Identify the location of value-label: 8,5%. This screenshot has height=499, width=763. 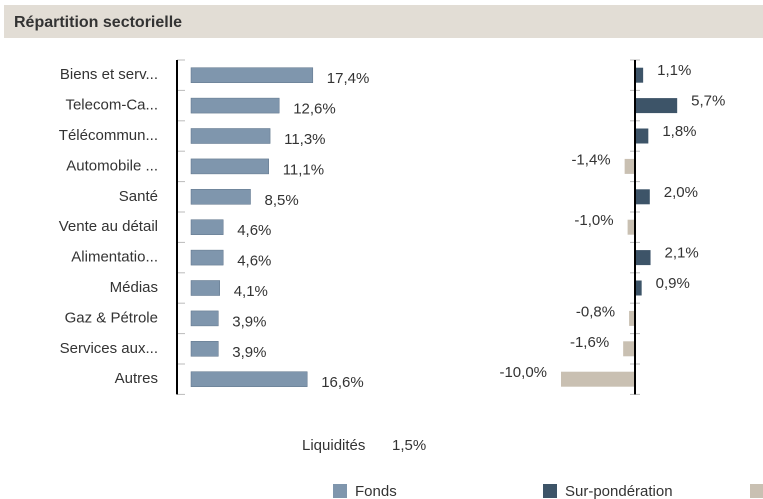
(282, 200).